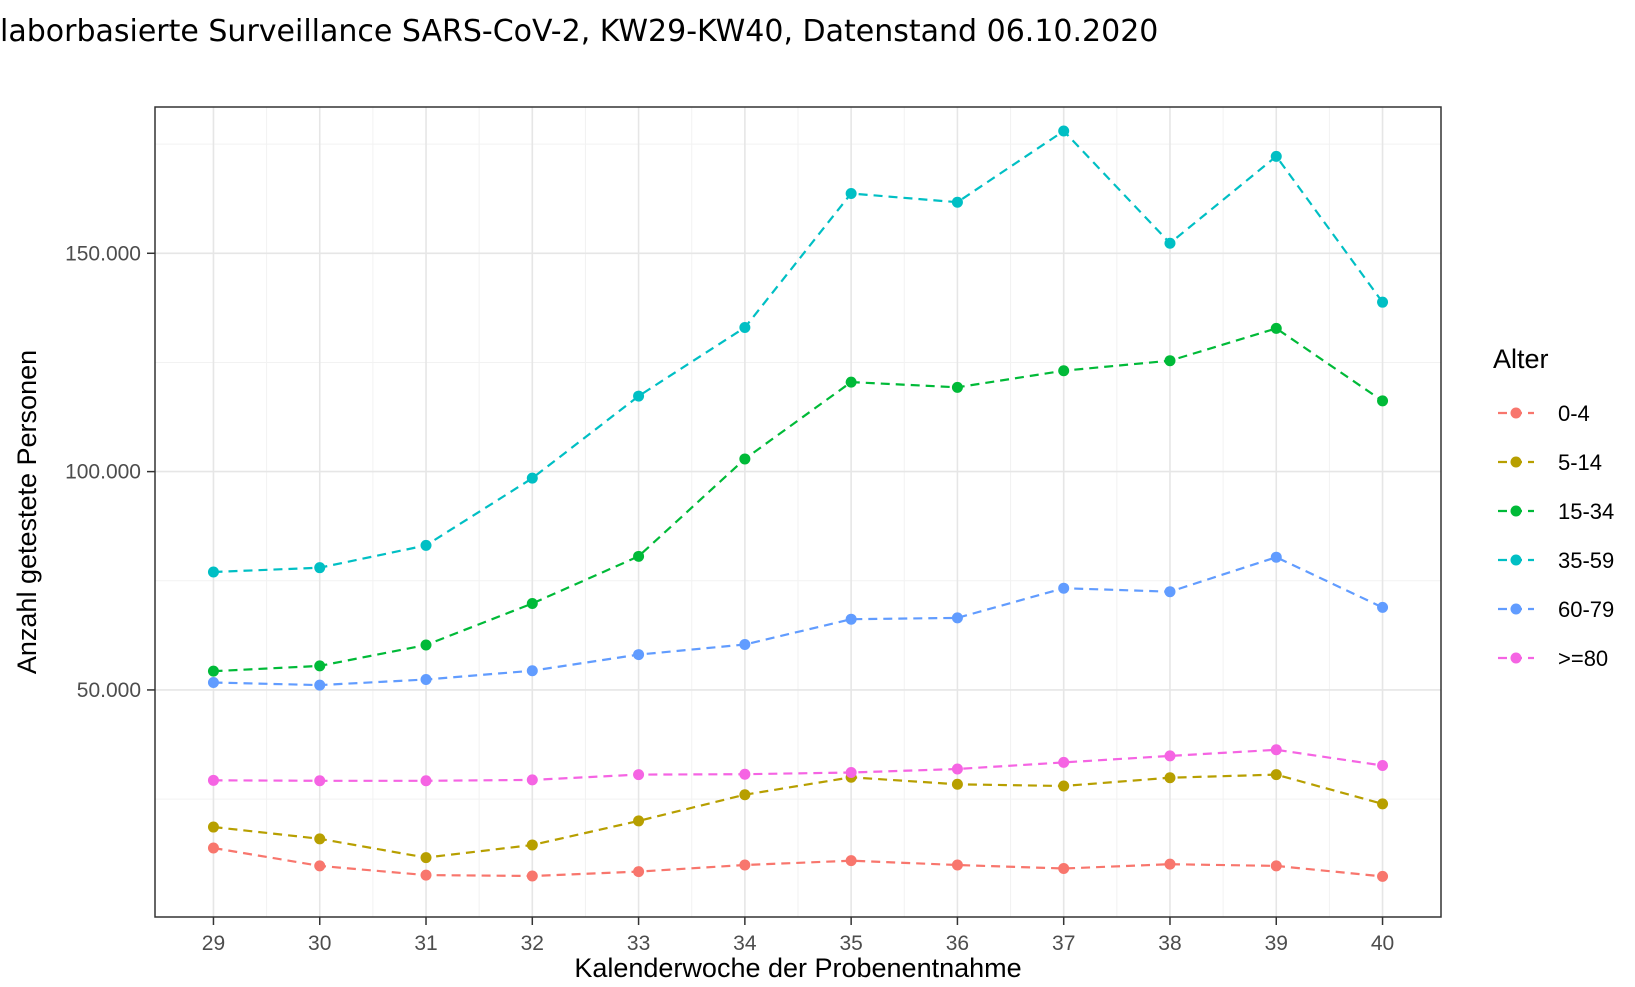  Describe the element at coordinates (532, 943) in the screenshot. I see `x-tick-label: 32` at that location.